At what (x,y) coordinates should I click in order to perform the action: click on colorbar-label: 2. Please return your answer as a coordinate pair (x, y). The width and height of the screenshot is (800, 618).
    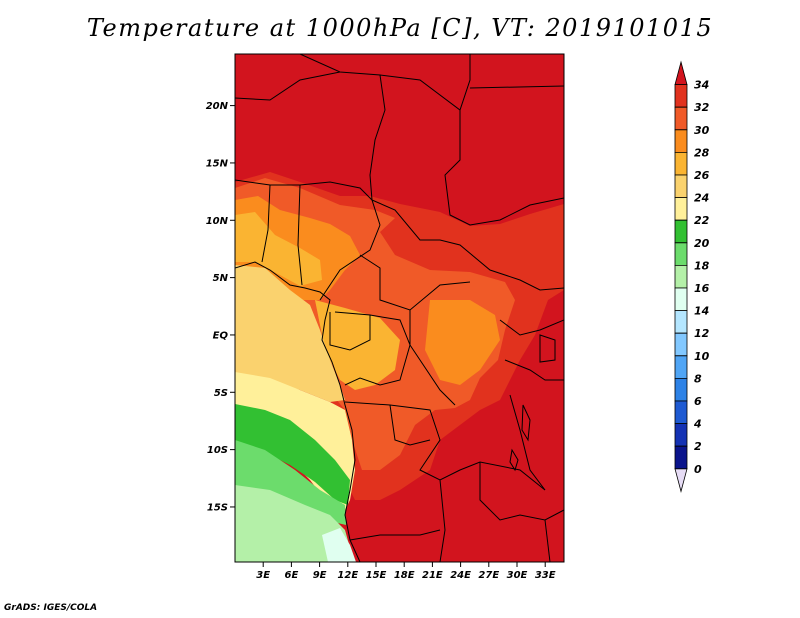
    Looking at the image, I should click on (698, 446).